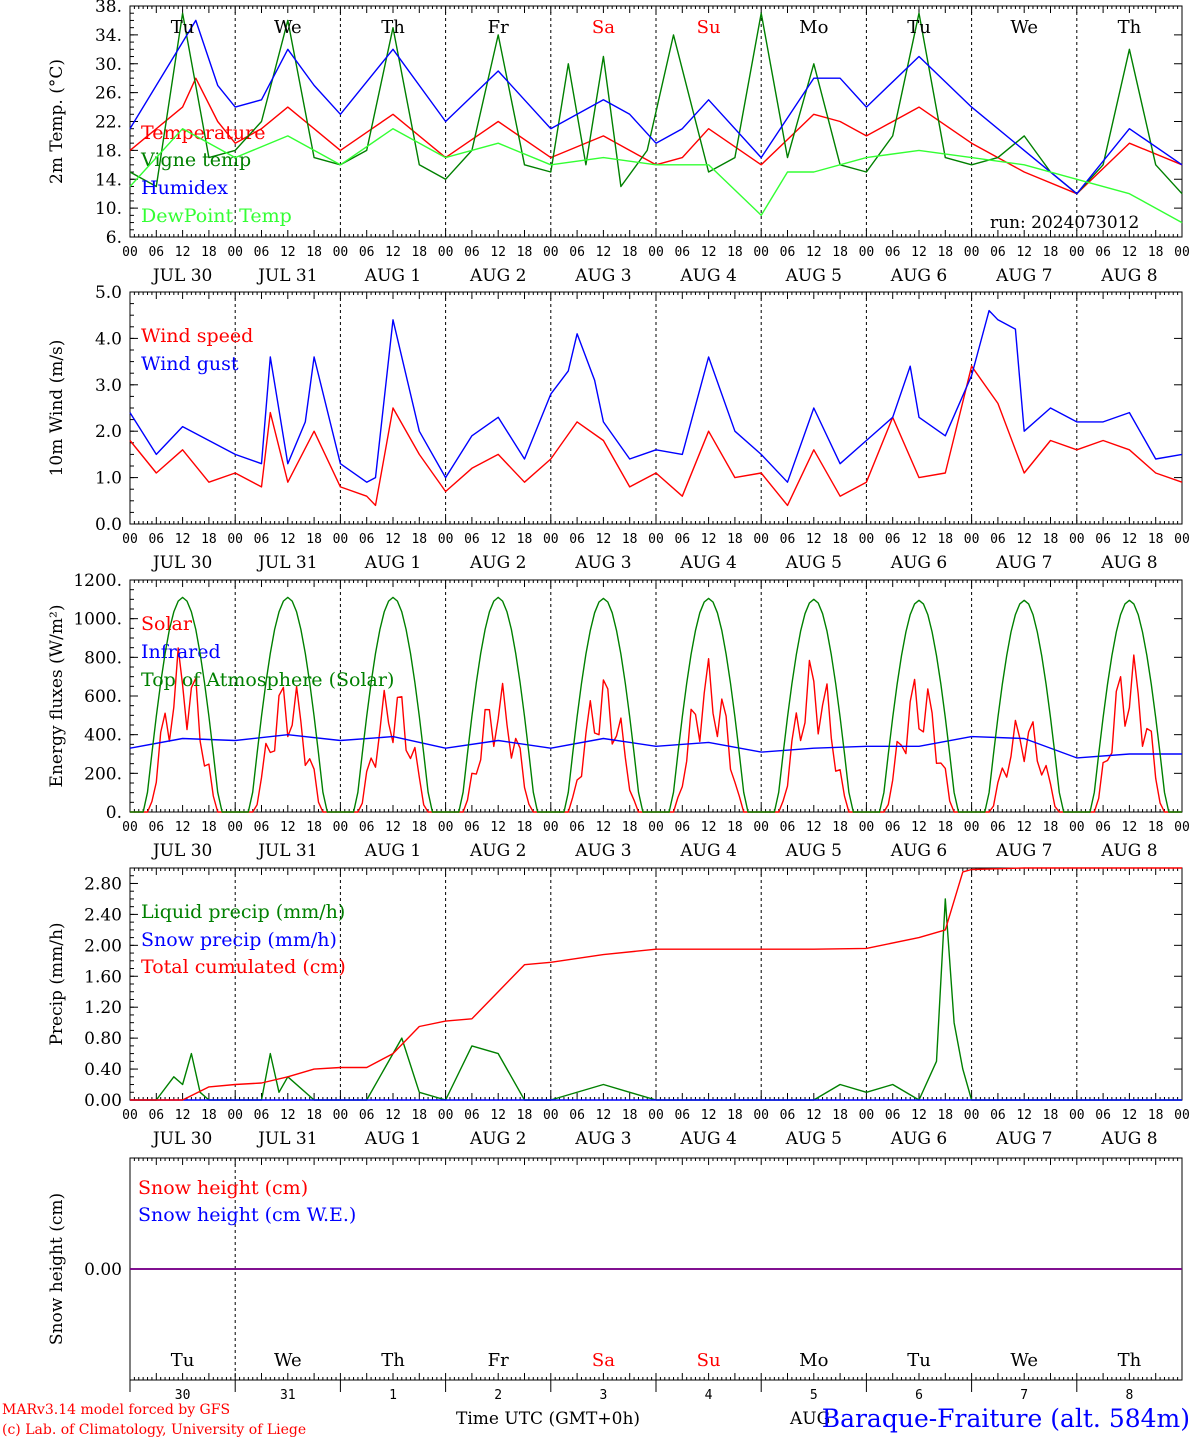  I want to click on day-number-label: 2, so click(498, 1395).